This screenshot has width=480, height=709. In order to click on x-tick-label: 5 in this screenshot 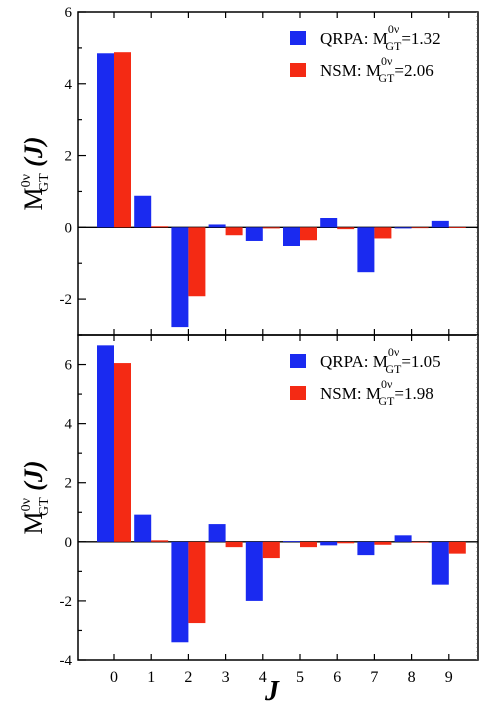, I will do `click(300, 677)`.